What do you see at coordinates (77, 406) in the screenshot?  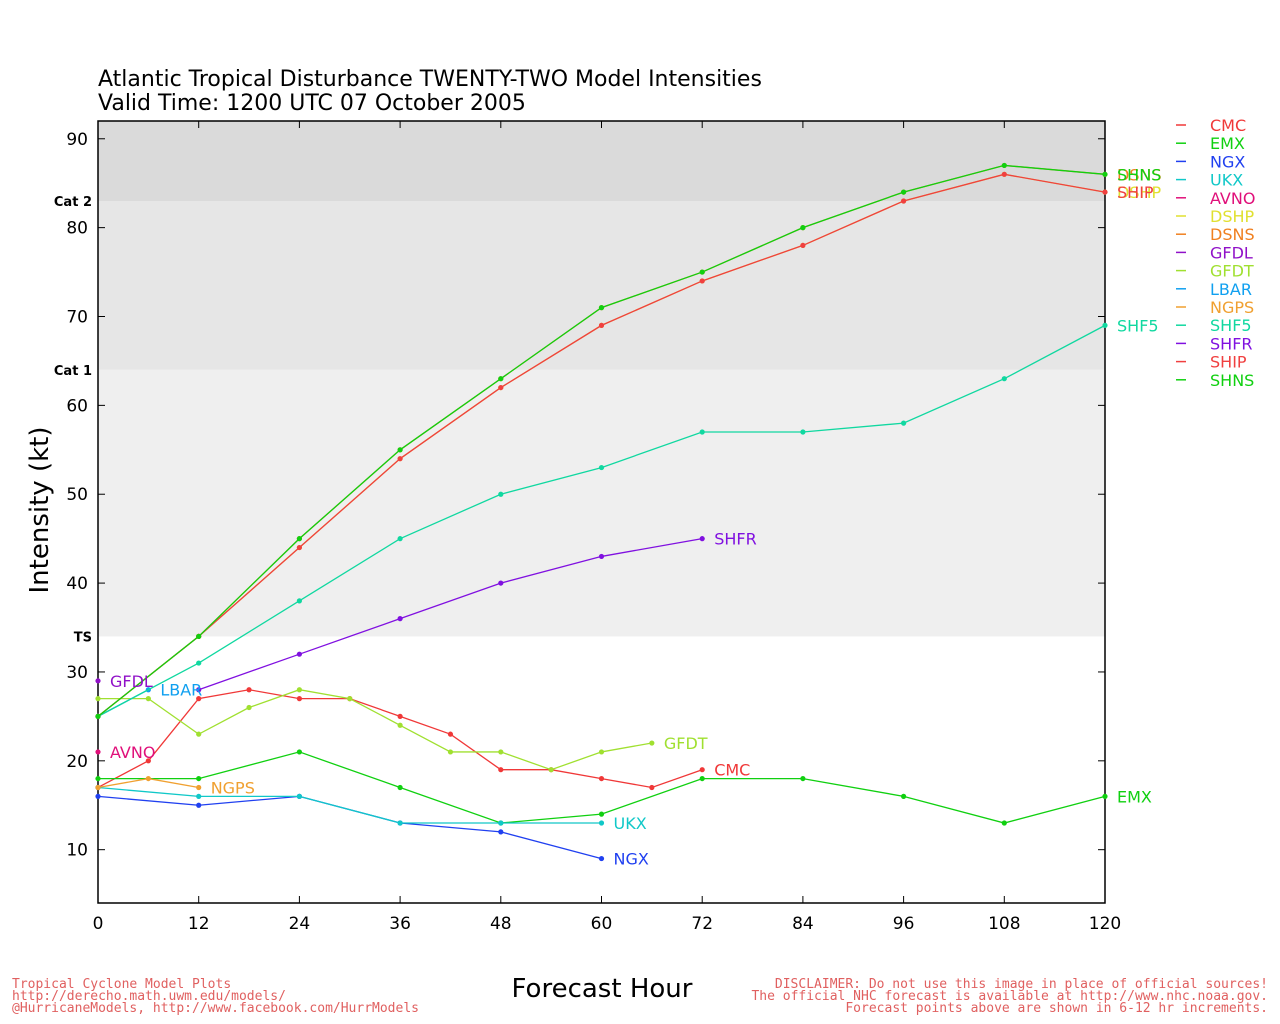 I see `y-tick-label: 60` at bounding box center [77, 406].